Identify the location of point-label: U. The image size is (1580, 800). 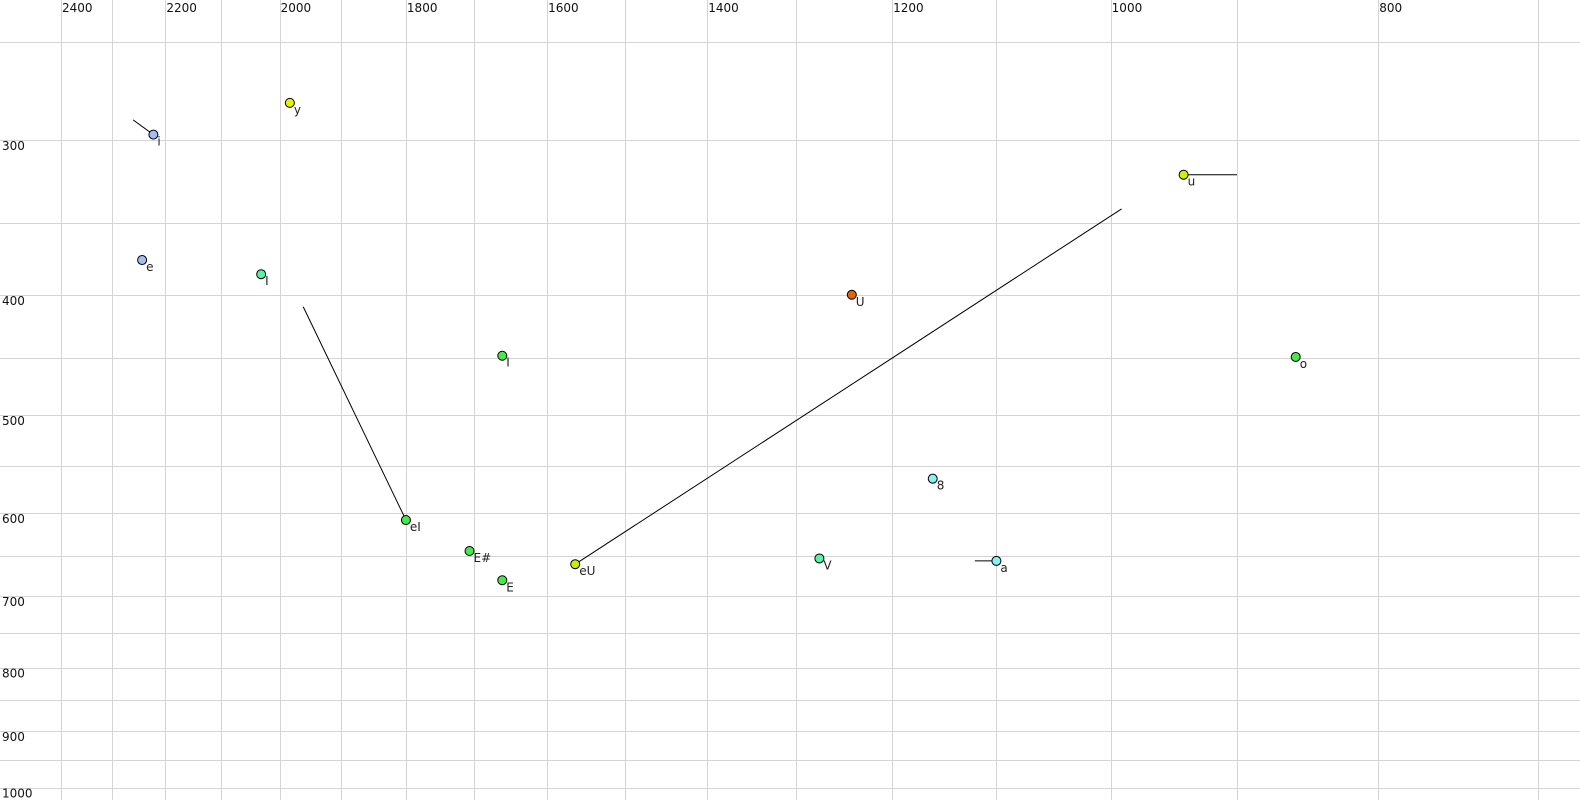
(860, 302).